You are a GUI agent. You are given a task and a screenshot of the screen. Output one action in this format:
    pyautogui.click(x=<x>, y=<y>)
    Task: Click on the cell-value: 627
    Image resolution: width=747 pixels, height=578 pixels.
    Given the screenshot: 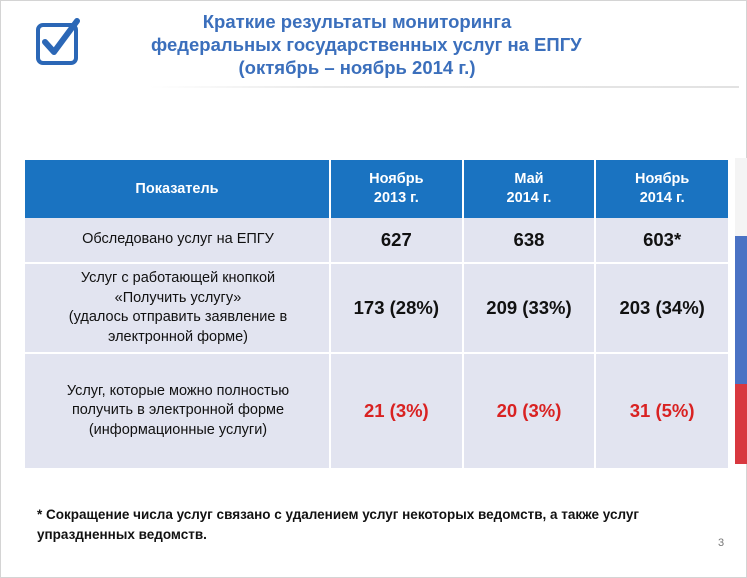 What is the action you would take?
    pyautogui.click(x=397, y=241)
    